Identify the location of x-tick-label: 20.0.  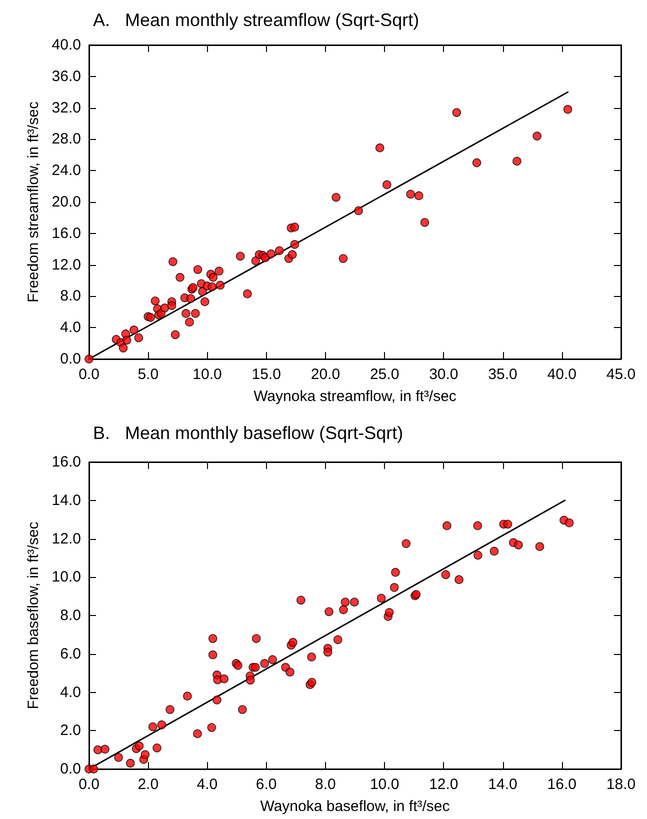
(325, 374).